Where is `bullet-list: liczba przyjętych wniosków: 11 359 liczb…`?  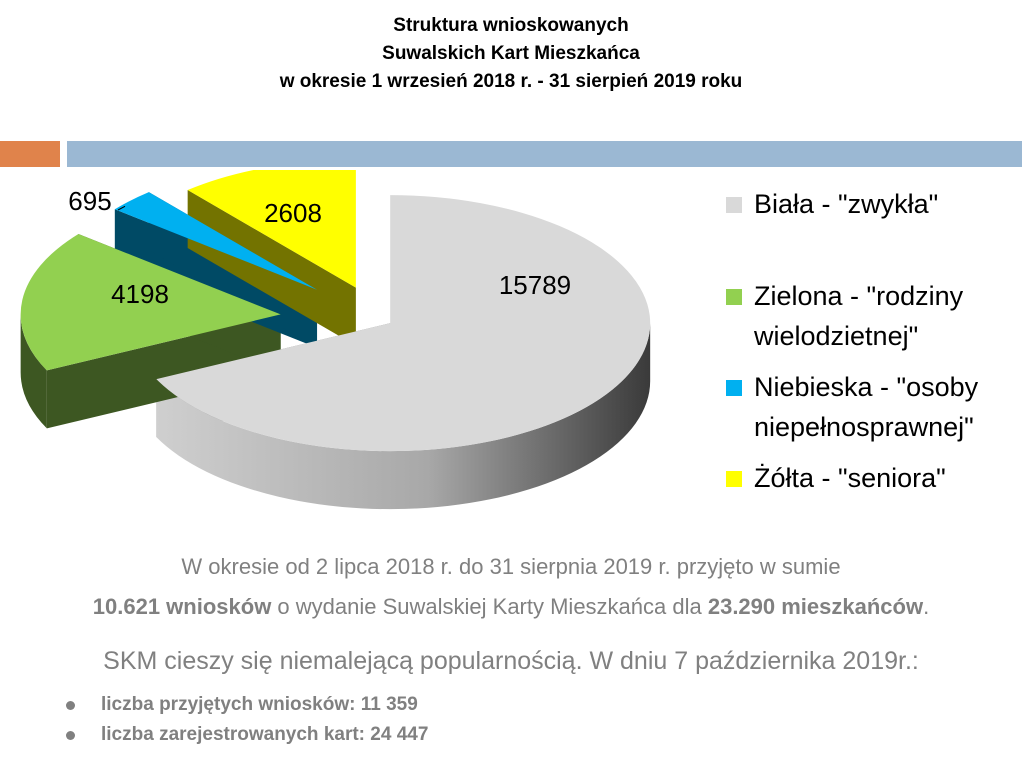
bullet-list: liczba przyjętych wniosków: 11 359 liczb… is located at coordinates (244, 720).